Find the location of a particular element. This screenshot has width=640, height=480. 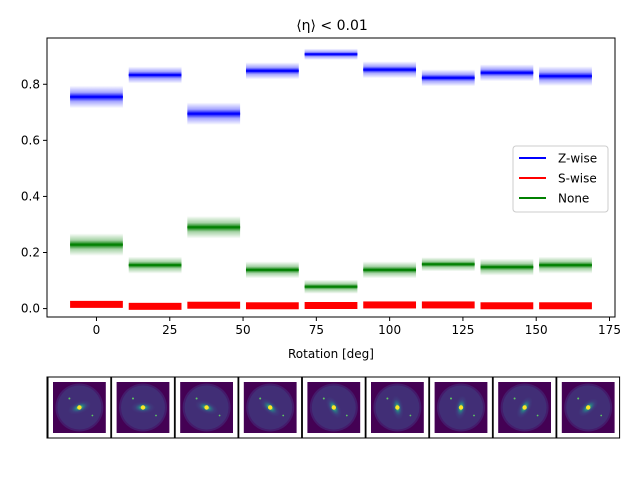

x-tick-label: 150 is located at coordinates (536, 330).